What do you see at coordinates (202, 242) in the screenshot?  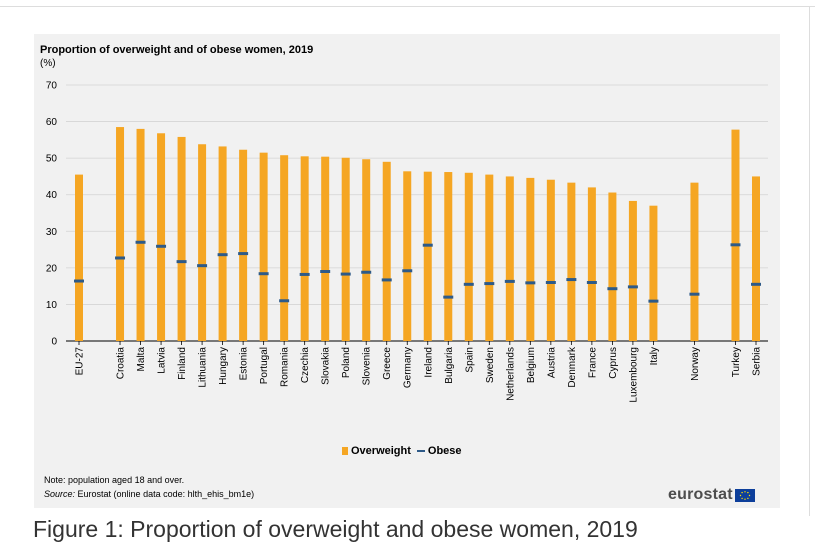 I see `overweight-bar-lithuania` at bounding box center [202, 242].